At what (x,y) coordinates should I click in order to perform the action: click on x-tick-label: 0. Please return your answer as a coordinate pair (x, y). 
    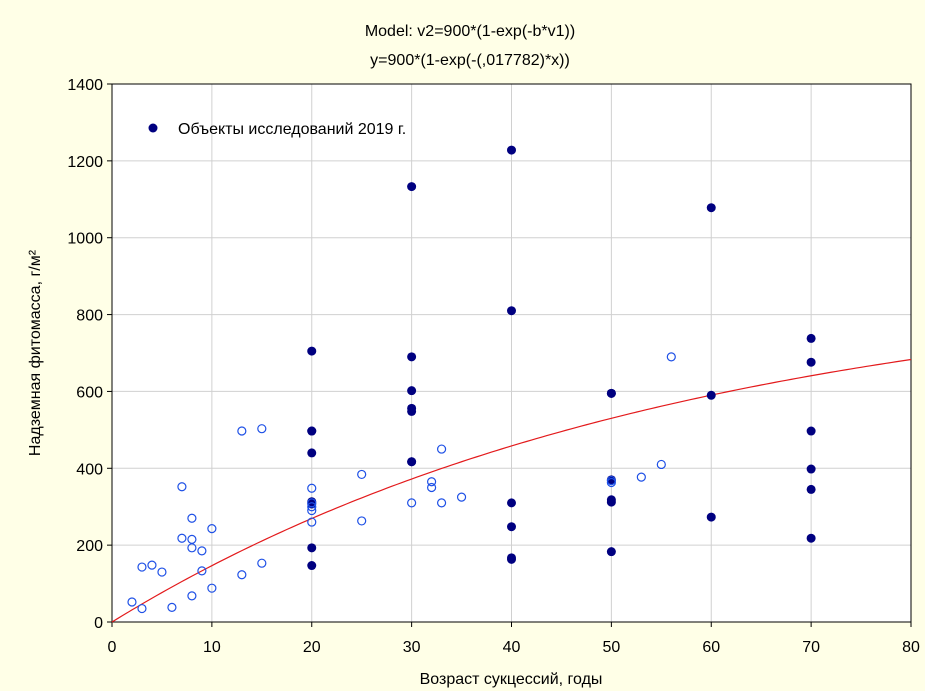
    Looking at the image, I should click on (112, 647).